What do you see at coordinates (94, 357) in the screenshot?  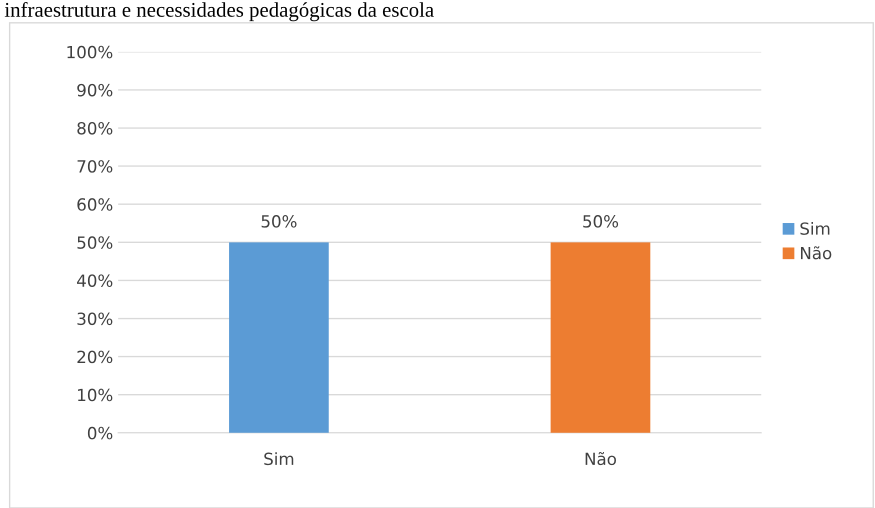 I see `y-tick-label: 20%` at bounding box center [94, 357].